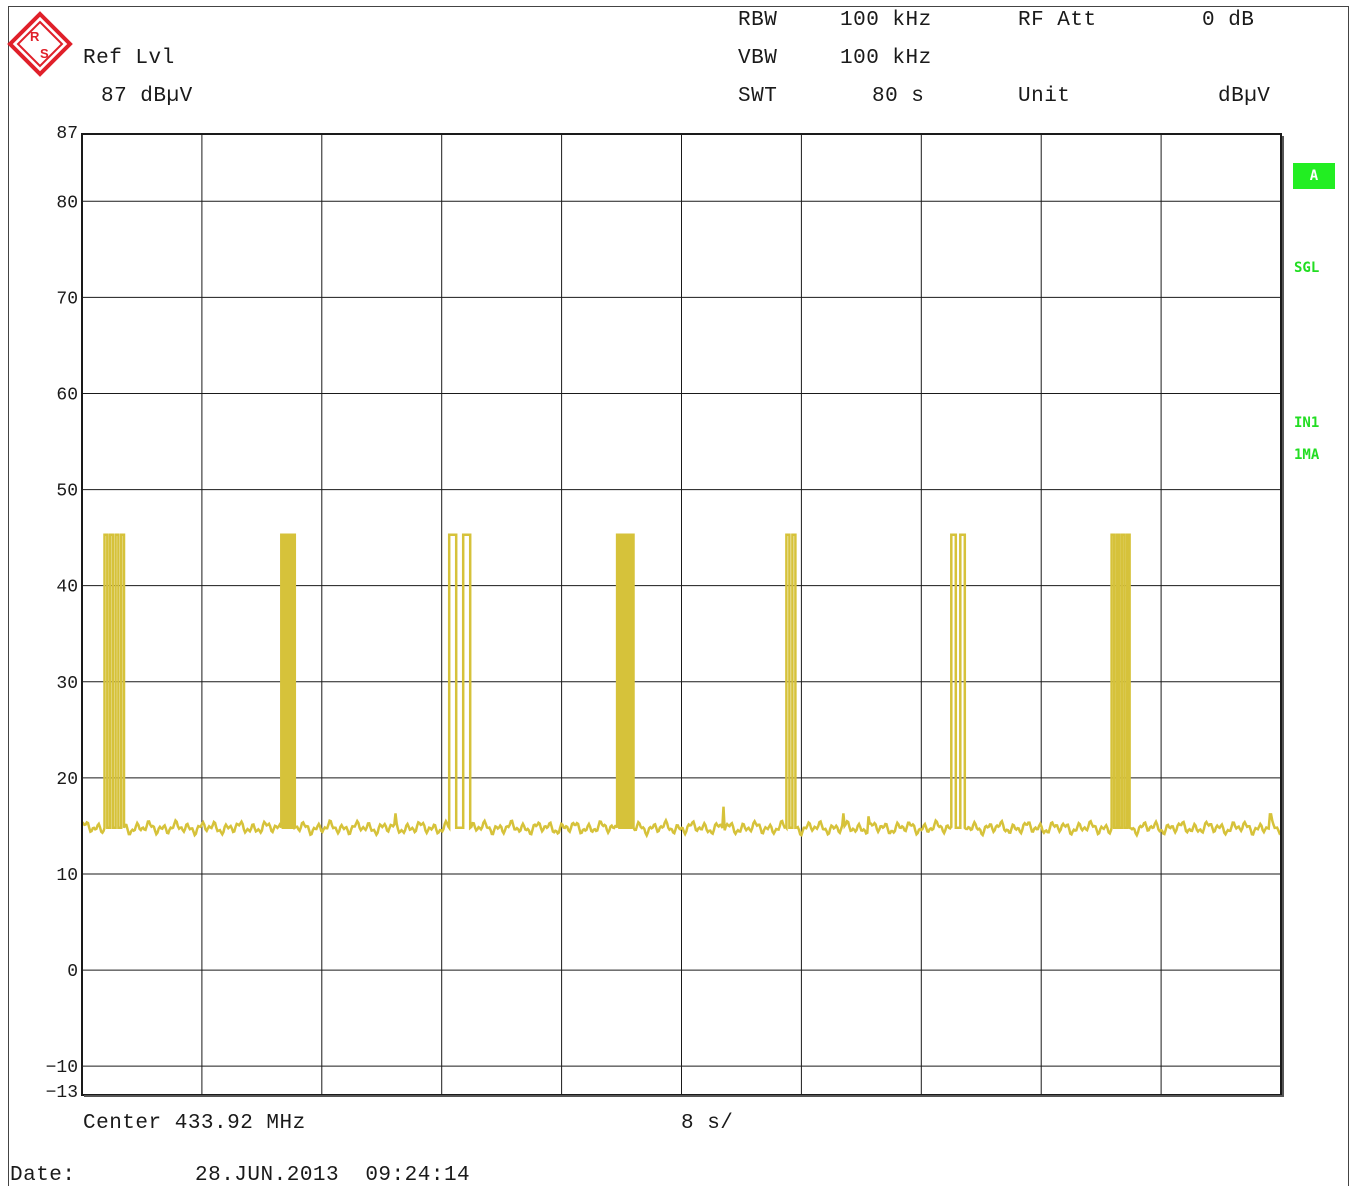 Image resolution: width=1357 pixels, height=1188 pixels. Describe the element at coordinates (67, 492) in the screenshot. I see `y-tick-label: 50` at that location.